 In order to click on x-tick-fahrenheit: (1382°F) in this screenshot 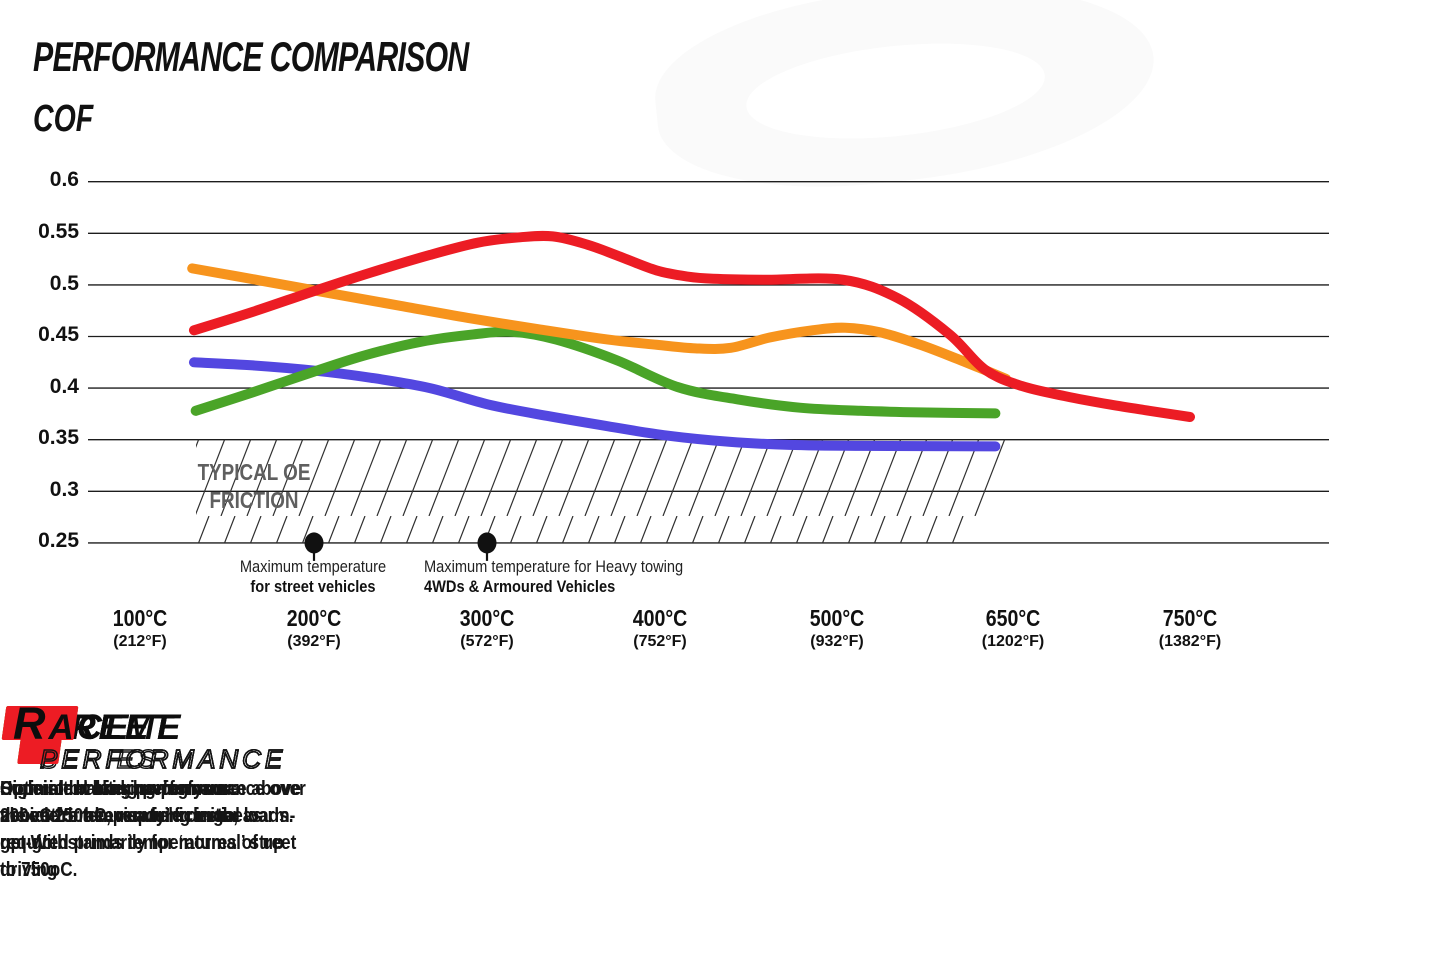, I will do `click(1190, 641)`.